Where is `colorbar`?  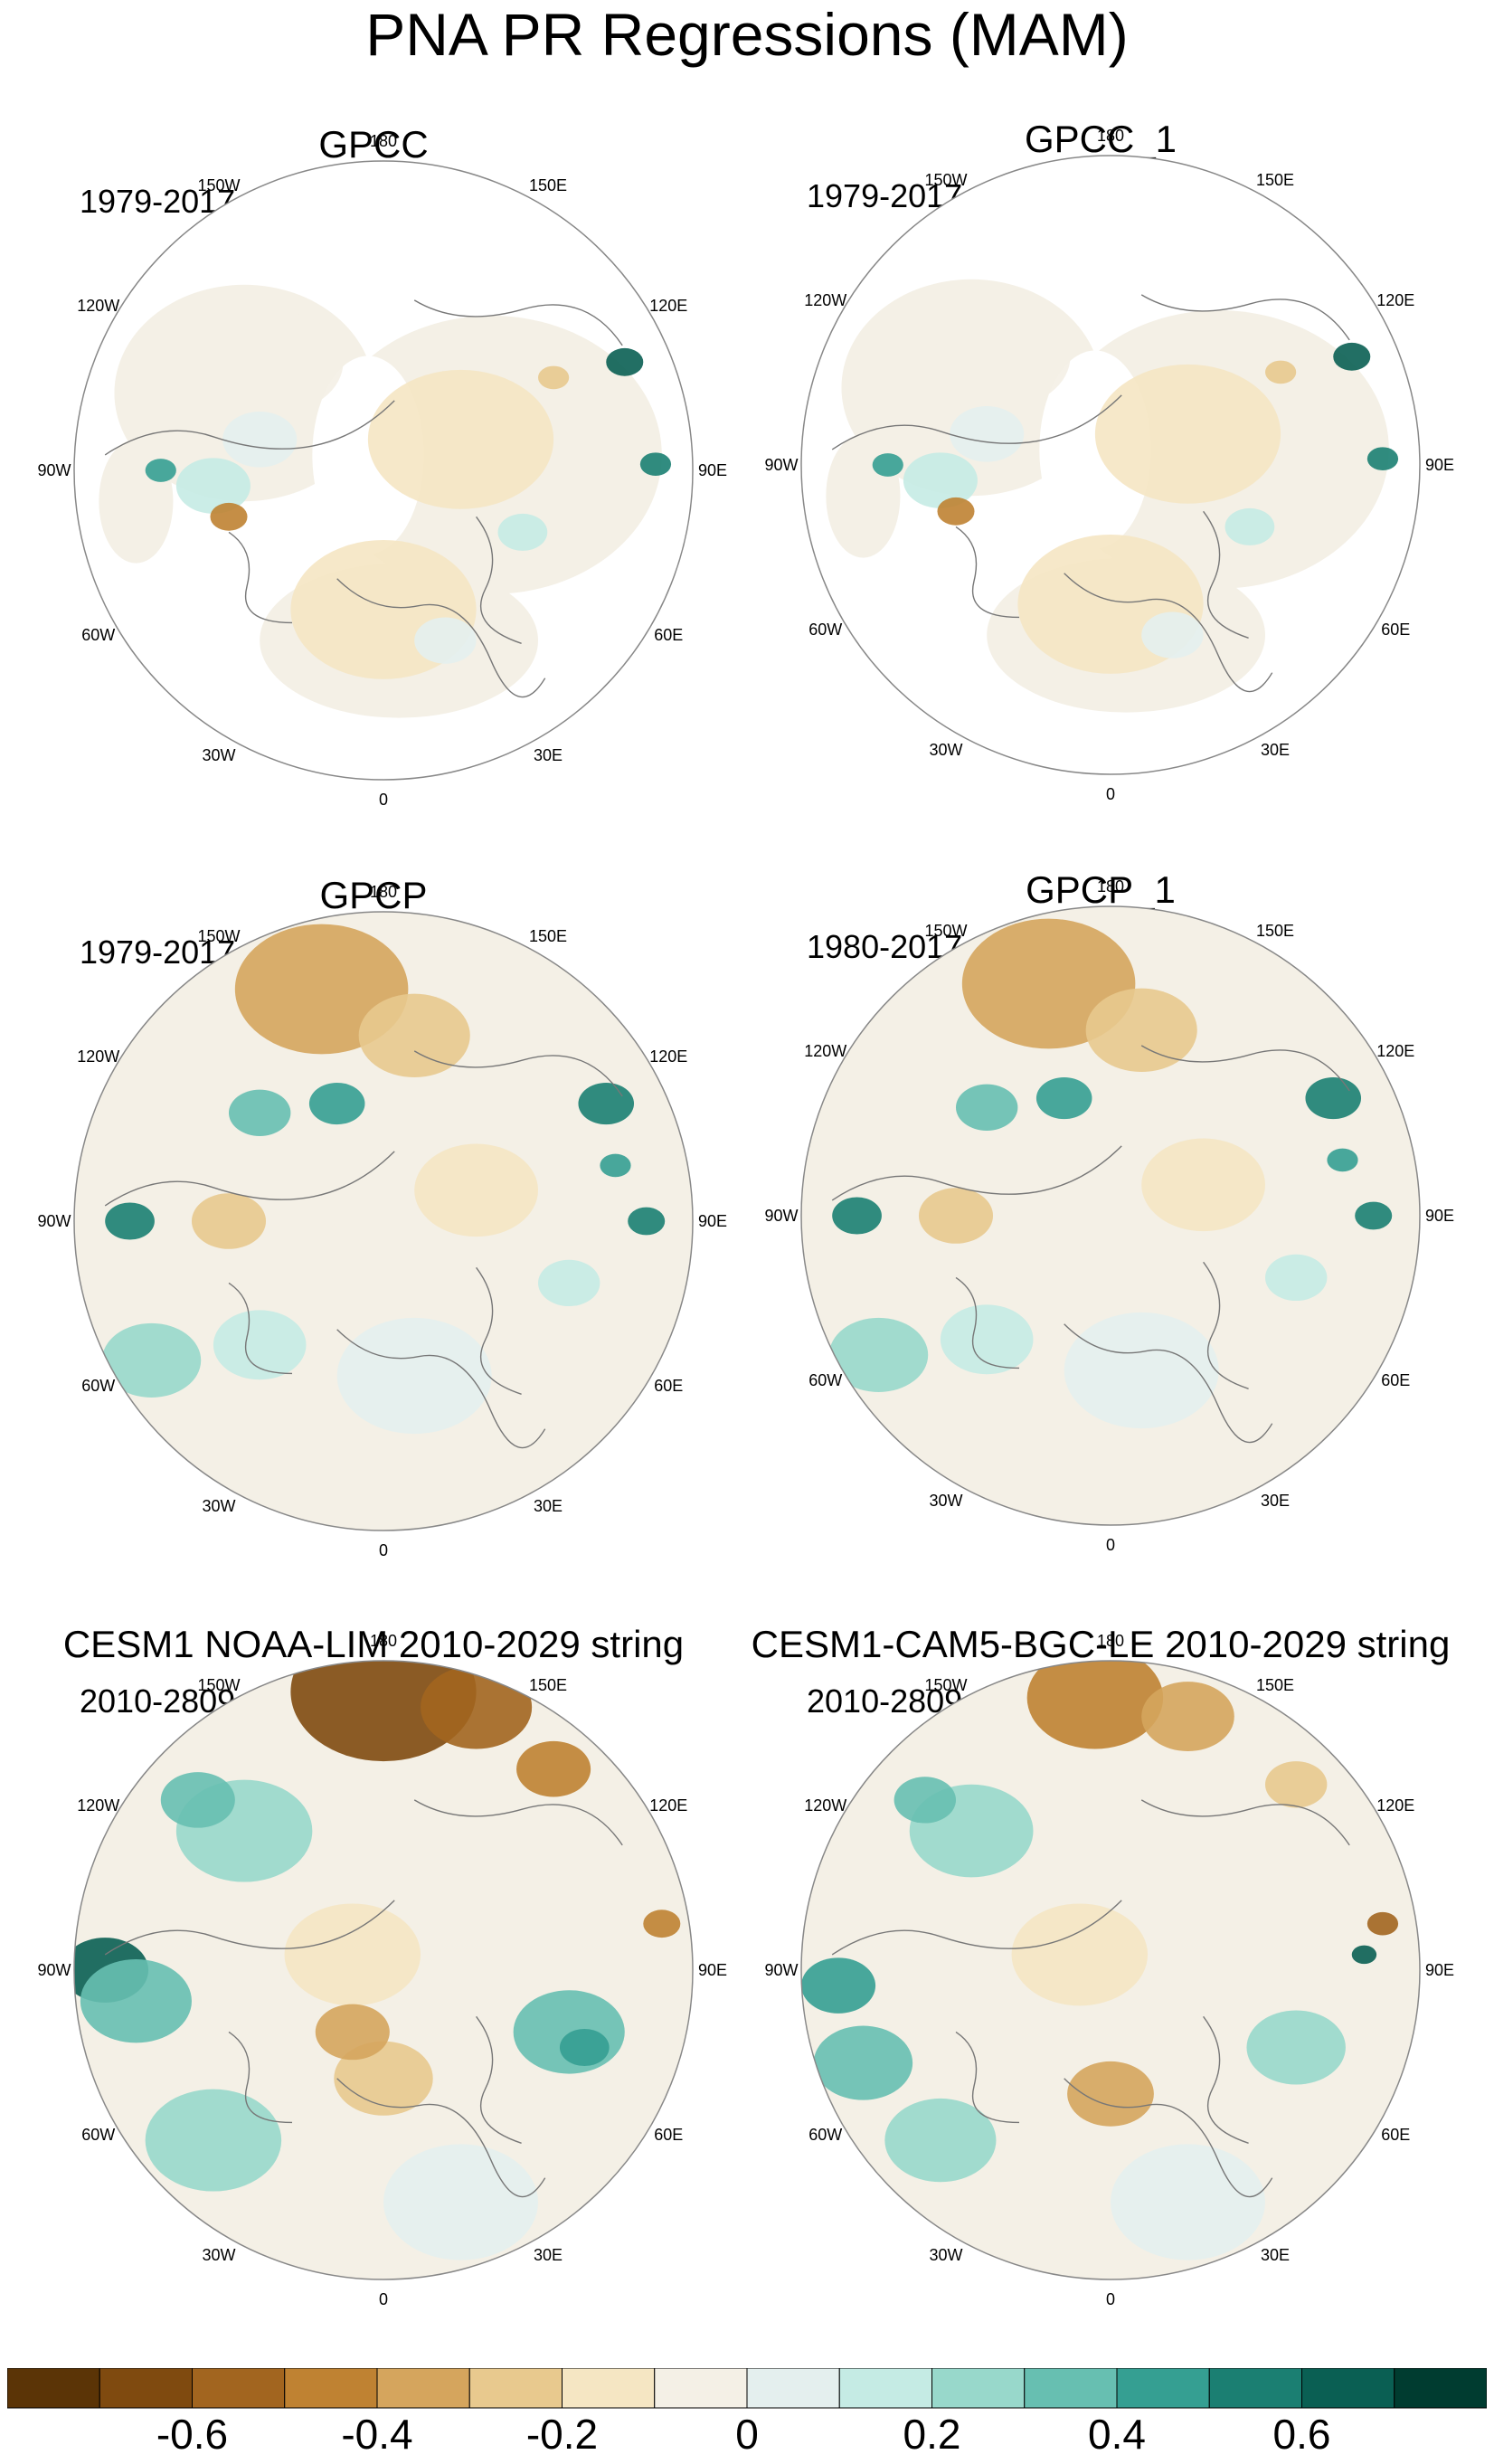 colorbar is located at coordinates (747, 2388).